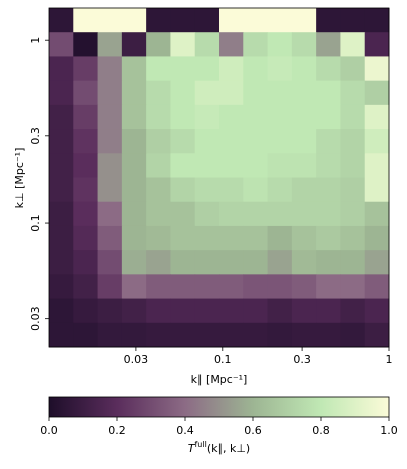 This screenshot has width=407, height=469. I want to click on x-tick-label: 0.1, so click(223, 359).